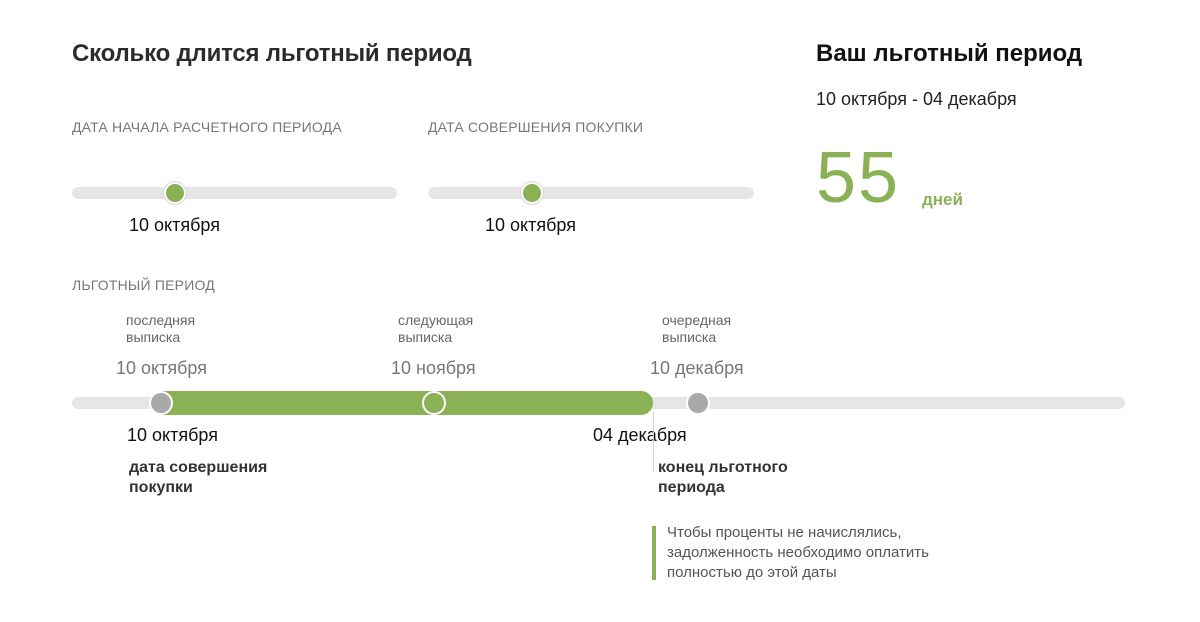 The image size is (1200, 622). What do you see at coordinates (697, 320) in the screenshot?
I see `milestone-caption-line: очередная` at bounding box center [697, 320].